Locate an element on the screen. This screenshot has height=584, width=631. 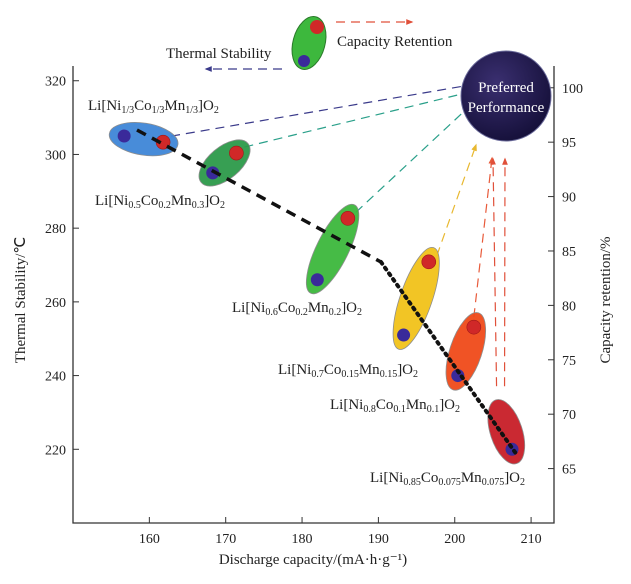
label-subscript: 0.8 is located at coordinates (369, 409).